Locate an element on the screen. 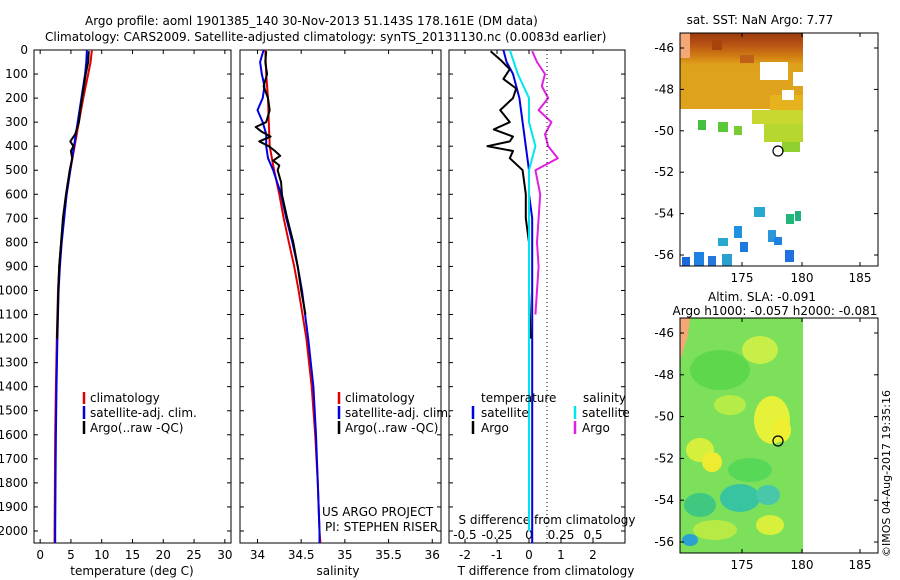 This screenshot has height=580, width=900. depth-tick-label: 1200 is located at coordinates (14, 339).